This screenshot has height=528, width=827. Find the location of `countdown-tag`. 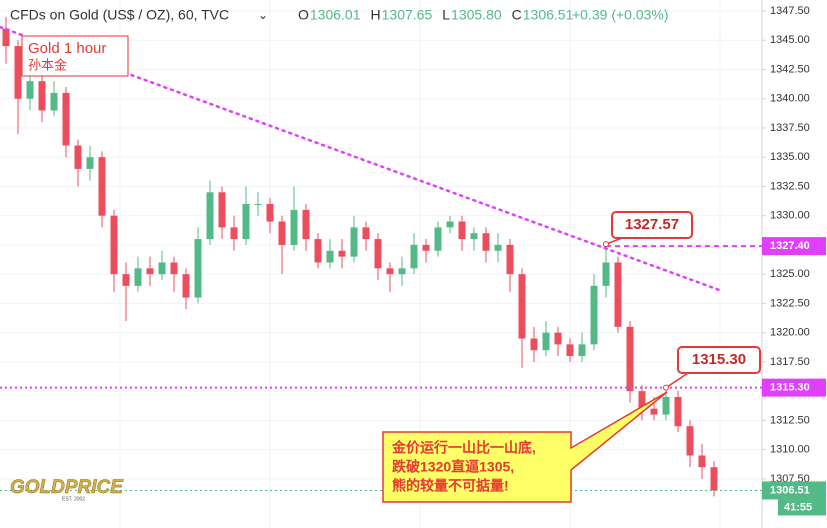

countdown-tag is located at coordinates (802, 507).